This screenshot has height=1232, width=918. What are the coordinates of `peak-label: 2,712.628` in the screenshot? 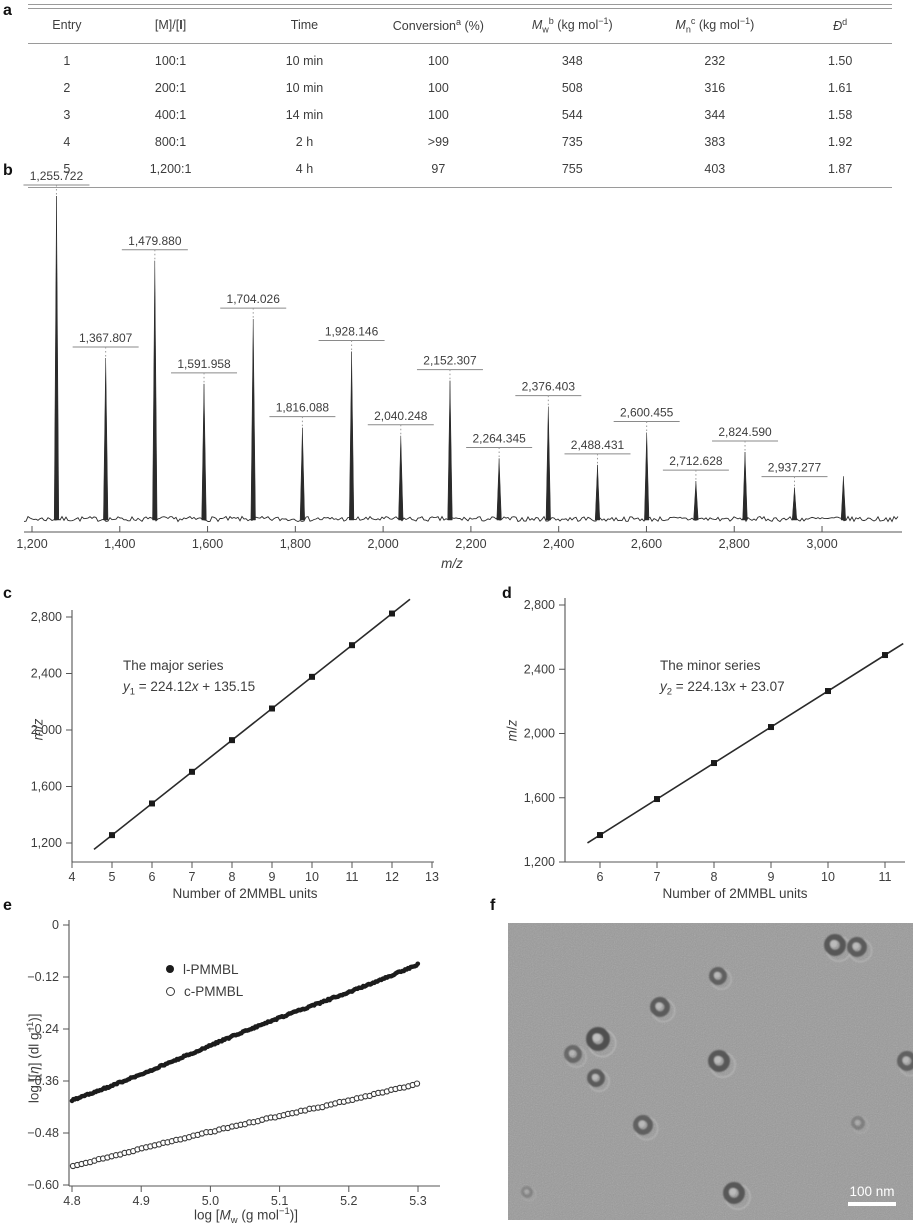 It's located at (696, 461).